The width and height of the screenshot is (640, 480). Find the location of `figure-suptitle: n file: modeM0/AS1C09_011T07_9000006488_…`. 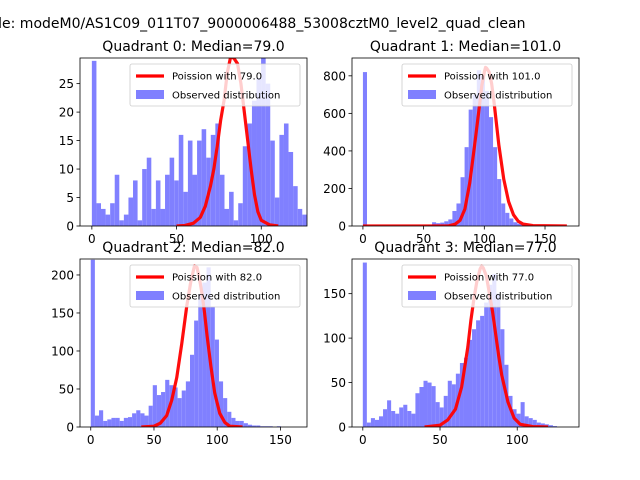

figure-suptitle: n file: modeM0/AS1C09_011T07_9000006488_… is located at coordinates (263, 24).